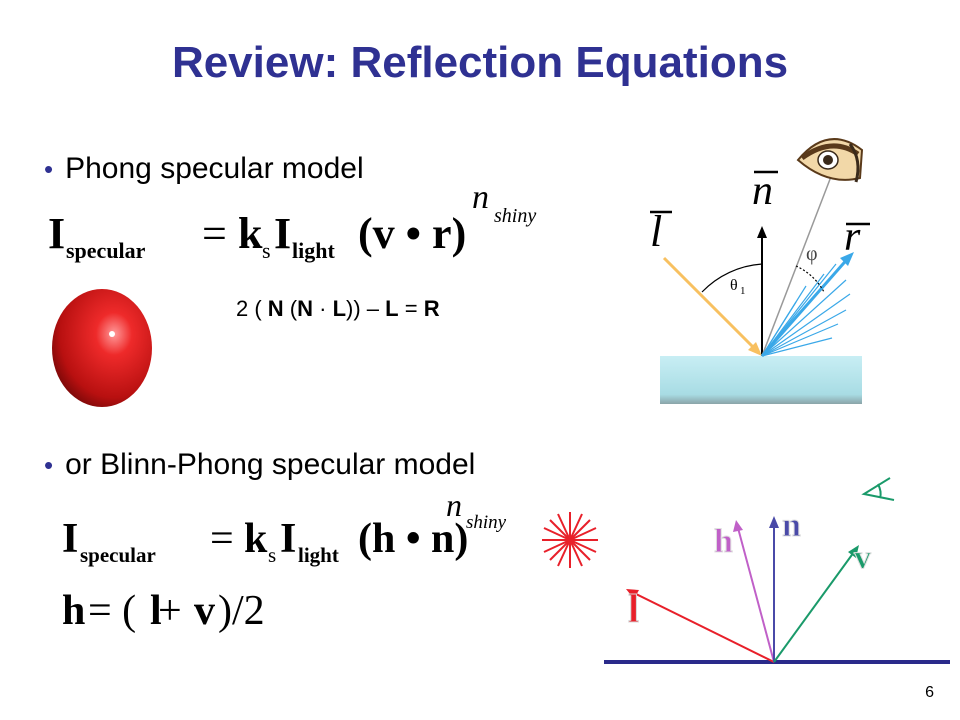 Image resolution: width=960 pixels, height=720 pixels. I want to click on refl-N1: N, so click(275, 308).